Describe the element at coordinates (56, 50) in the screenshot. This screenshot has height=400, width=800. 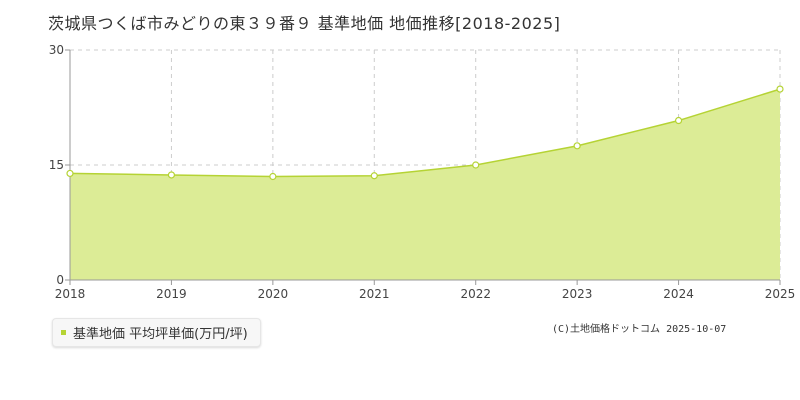
I see `y-tick-label: 30` at that location.